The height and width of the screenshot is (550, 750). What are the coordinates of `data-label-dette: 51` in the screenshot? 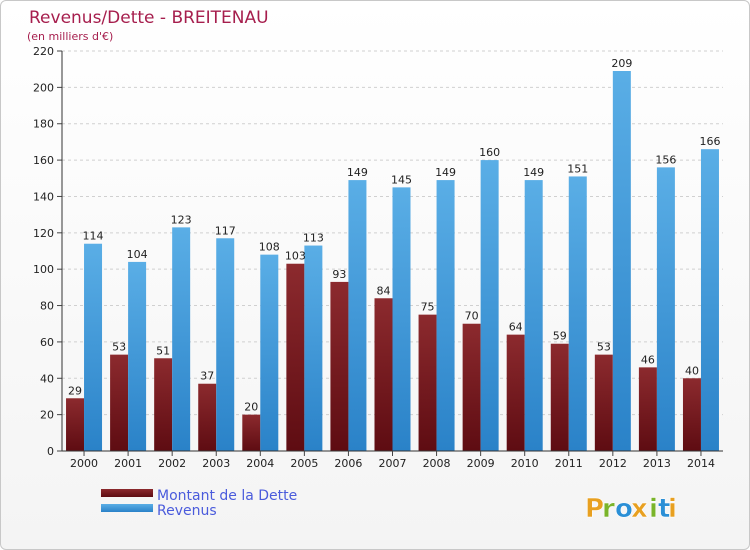 It's located at (163, 350).